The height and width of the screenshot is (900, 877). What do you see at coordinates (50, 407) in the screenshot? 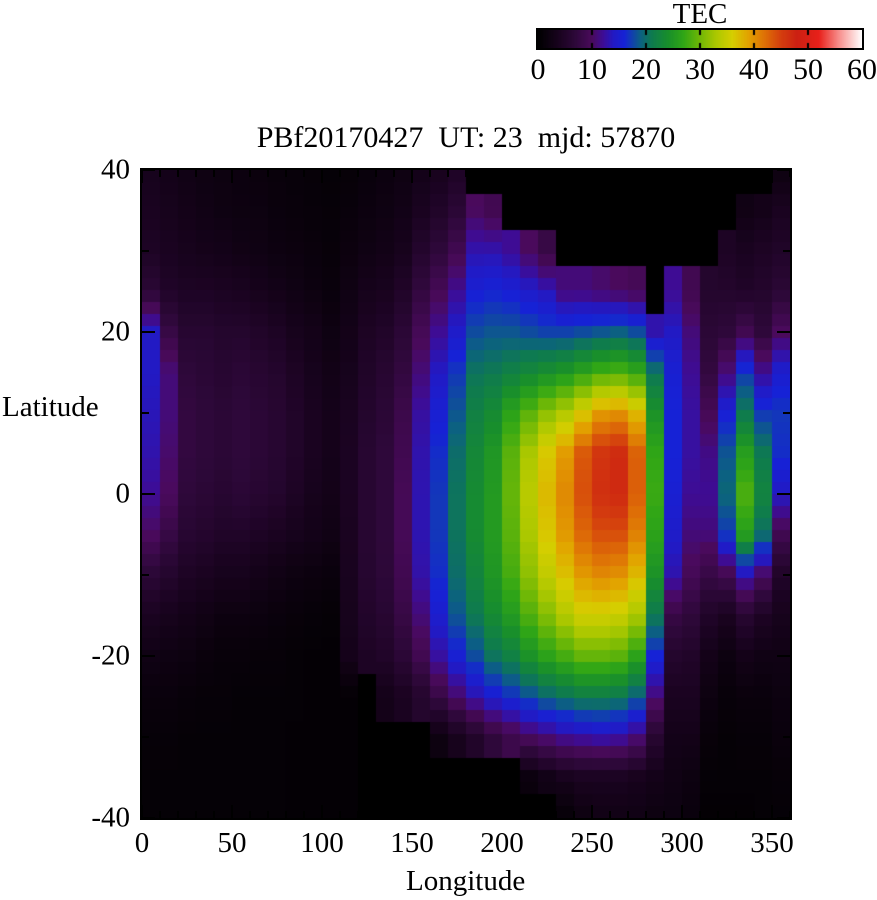
I see `y-axis-title: Latitude` at bounding box center [50, 407].